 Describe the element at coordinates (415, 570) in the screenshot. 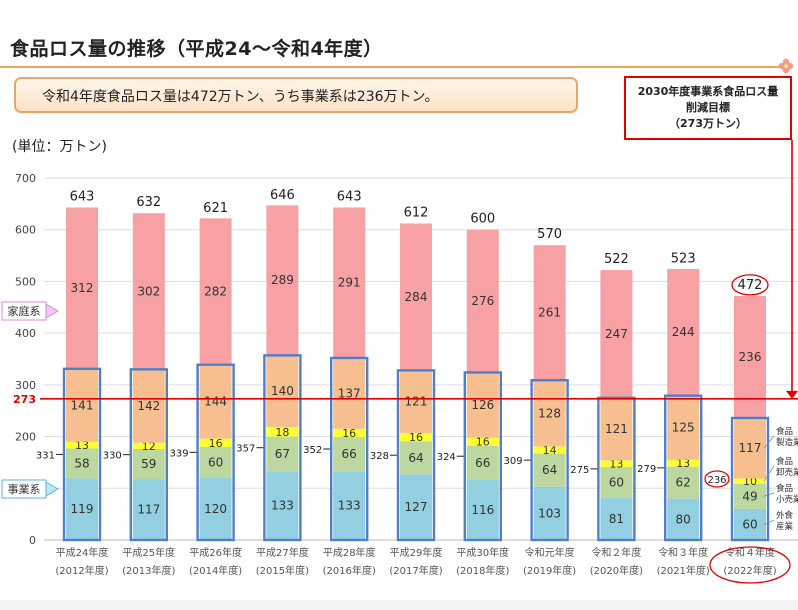

I see `x-tick-label: (2017年度)` at that location.